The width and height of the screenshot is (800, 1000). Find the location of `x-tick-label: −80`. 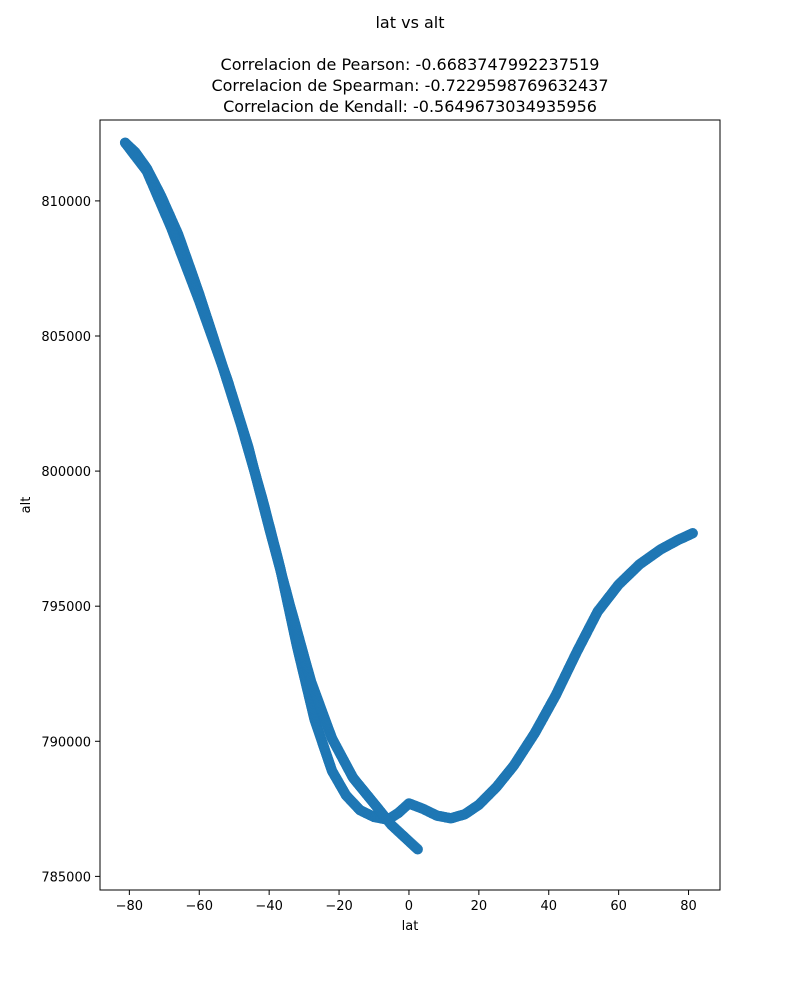

x-tick-label: −80 is located at coordinates (129, 906).